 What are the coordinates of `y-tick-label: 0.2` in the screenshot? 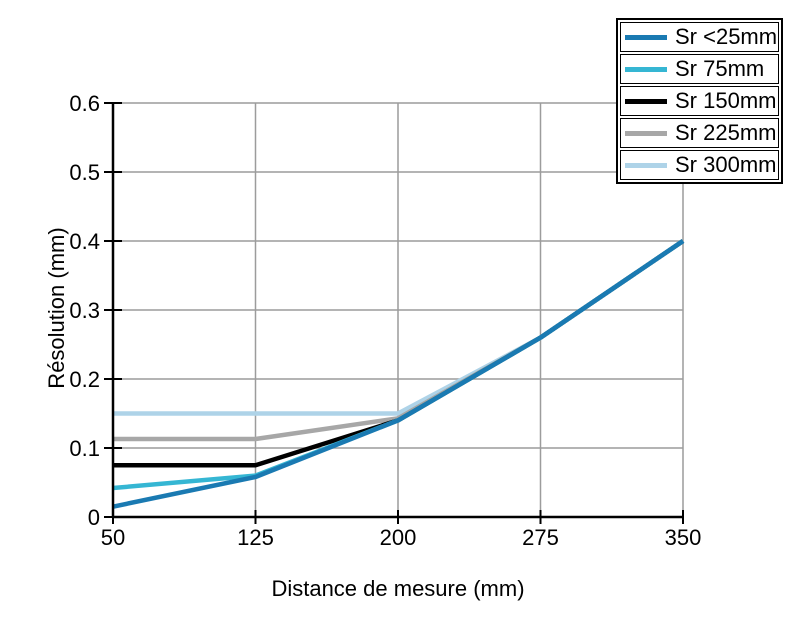 It's located at (84, 379).